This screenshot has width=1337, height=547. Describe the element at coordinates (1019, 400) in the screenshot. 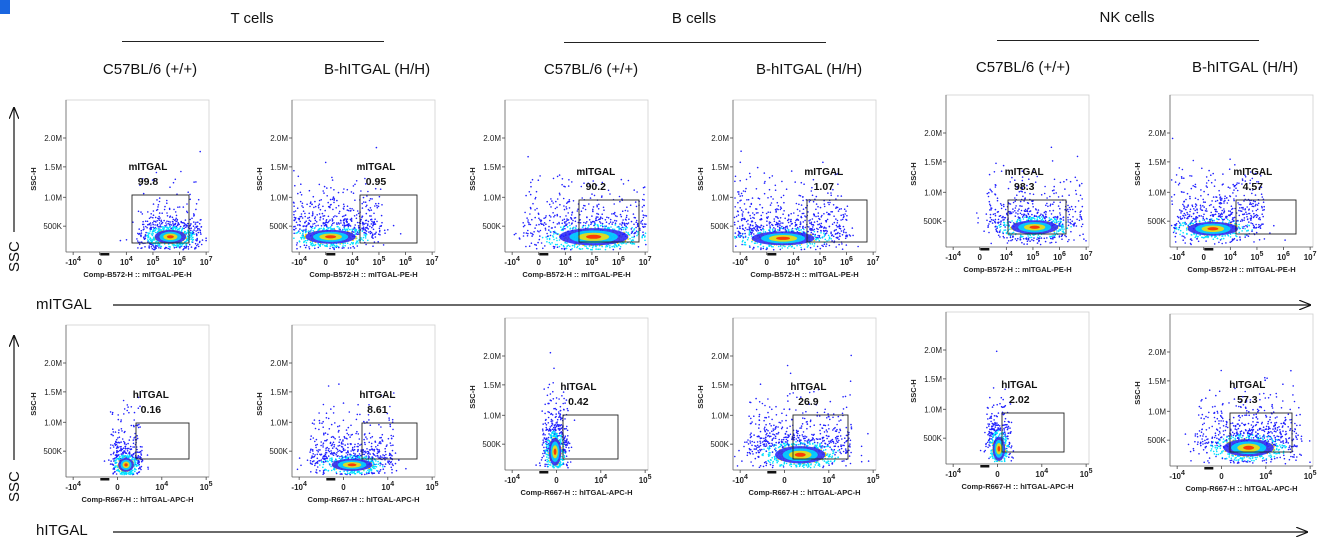

I see `gate-percent-label: 2.02` at that location.